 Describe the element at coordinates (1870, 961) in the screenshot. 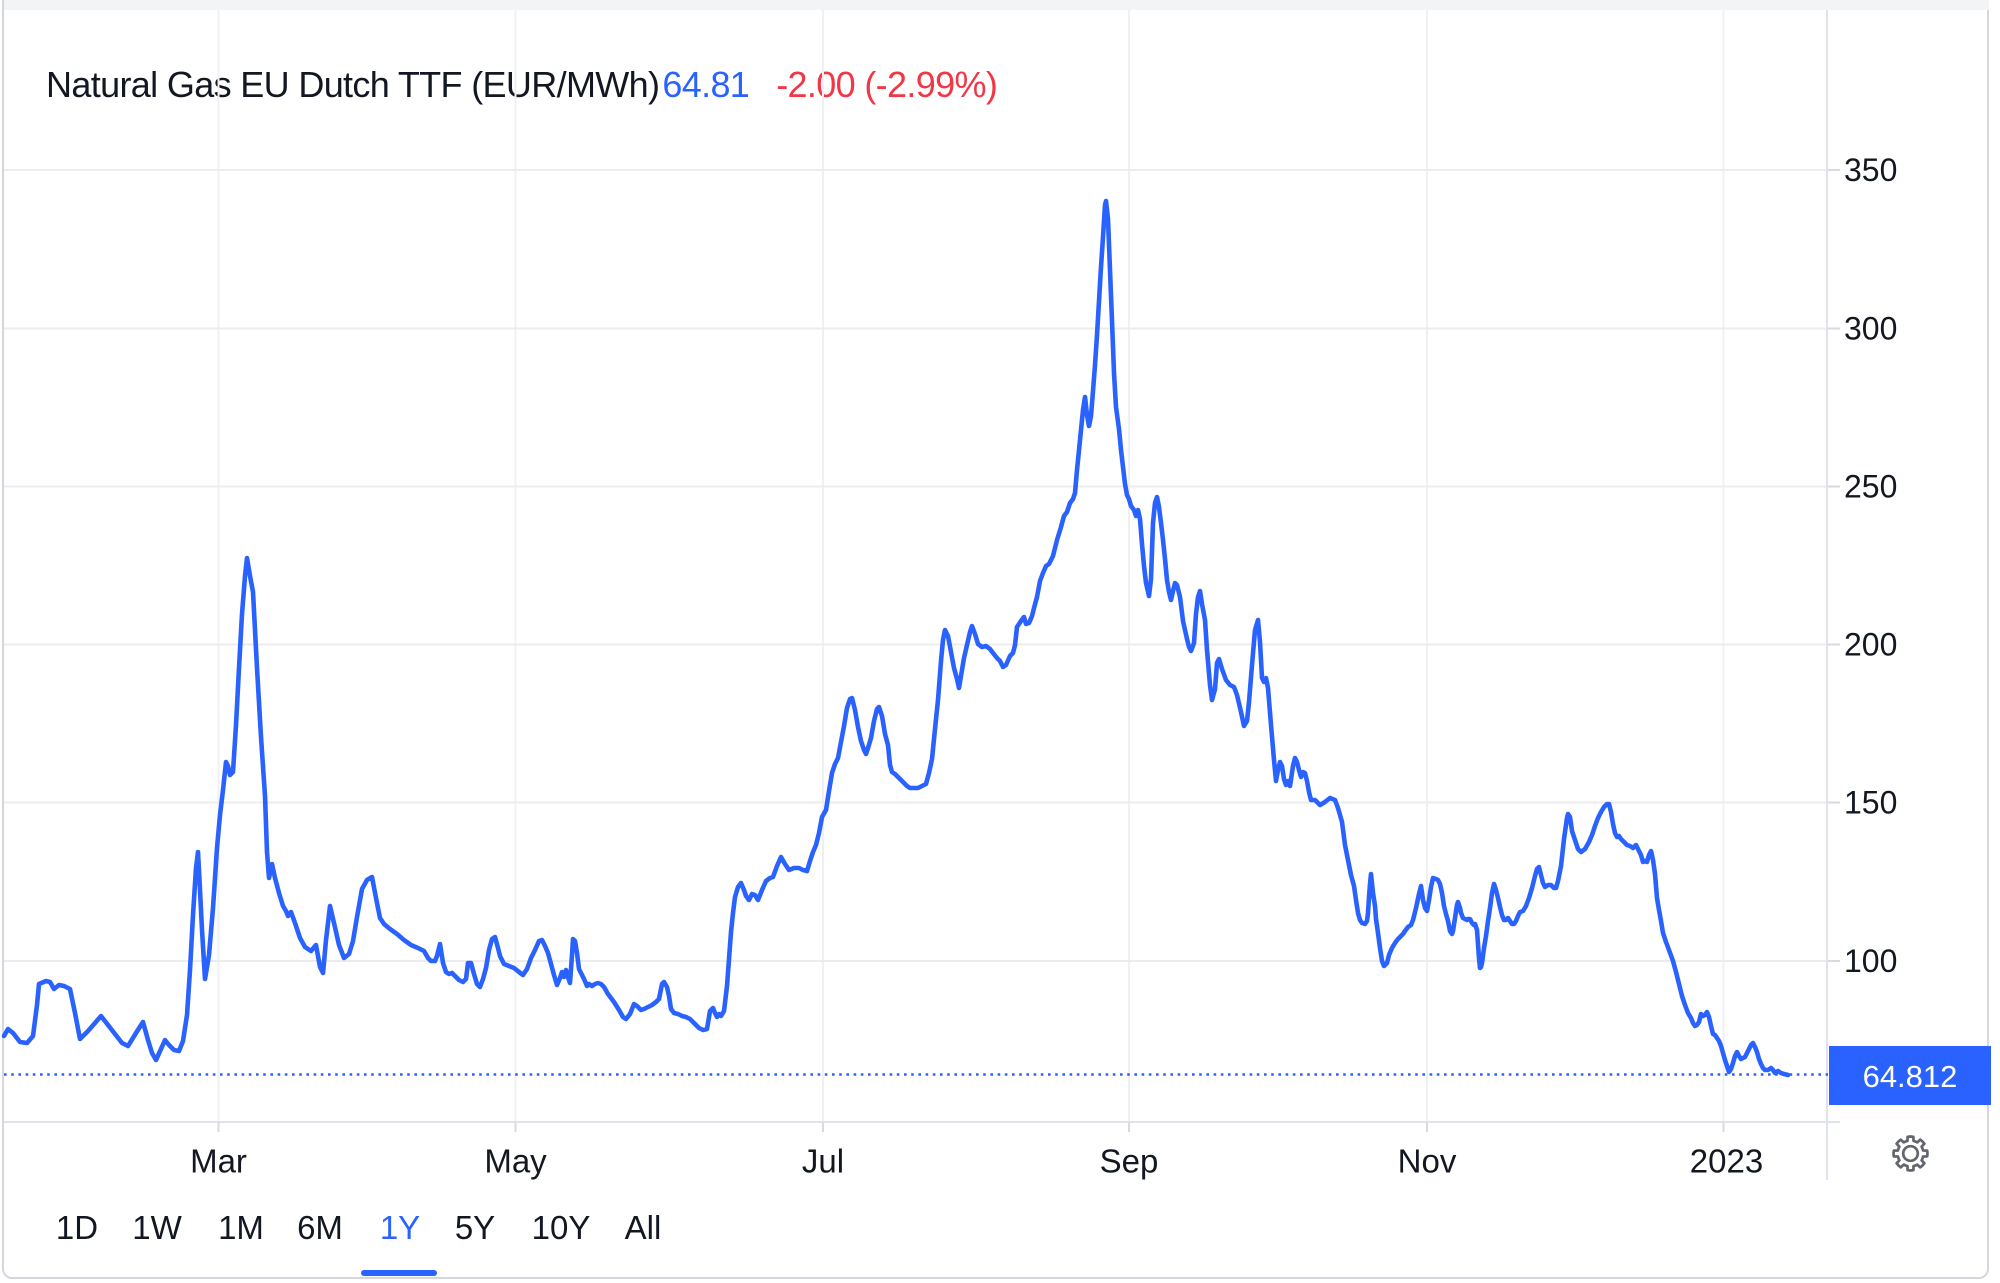

I see `svg-text: 100` at that location.